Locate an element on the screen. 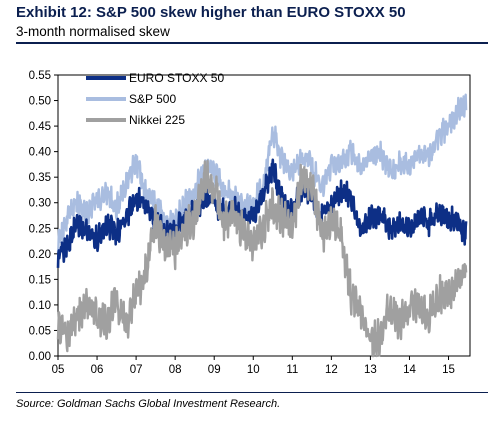  chart-subtitle: 3-month normalised skew is located at coordinates (93, 31).